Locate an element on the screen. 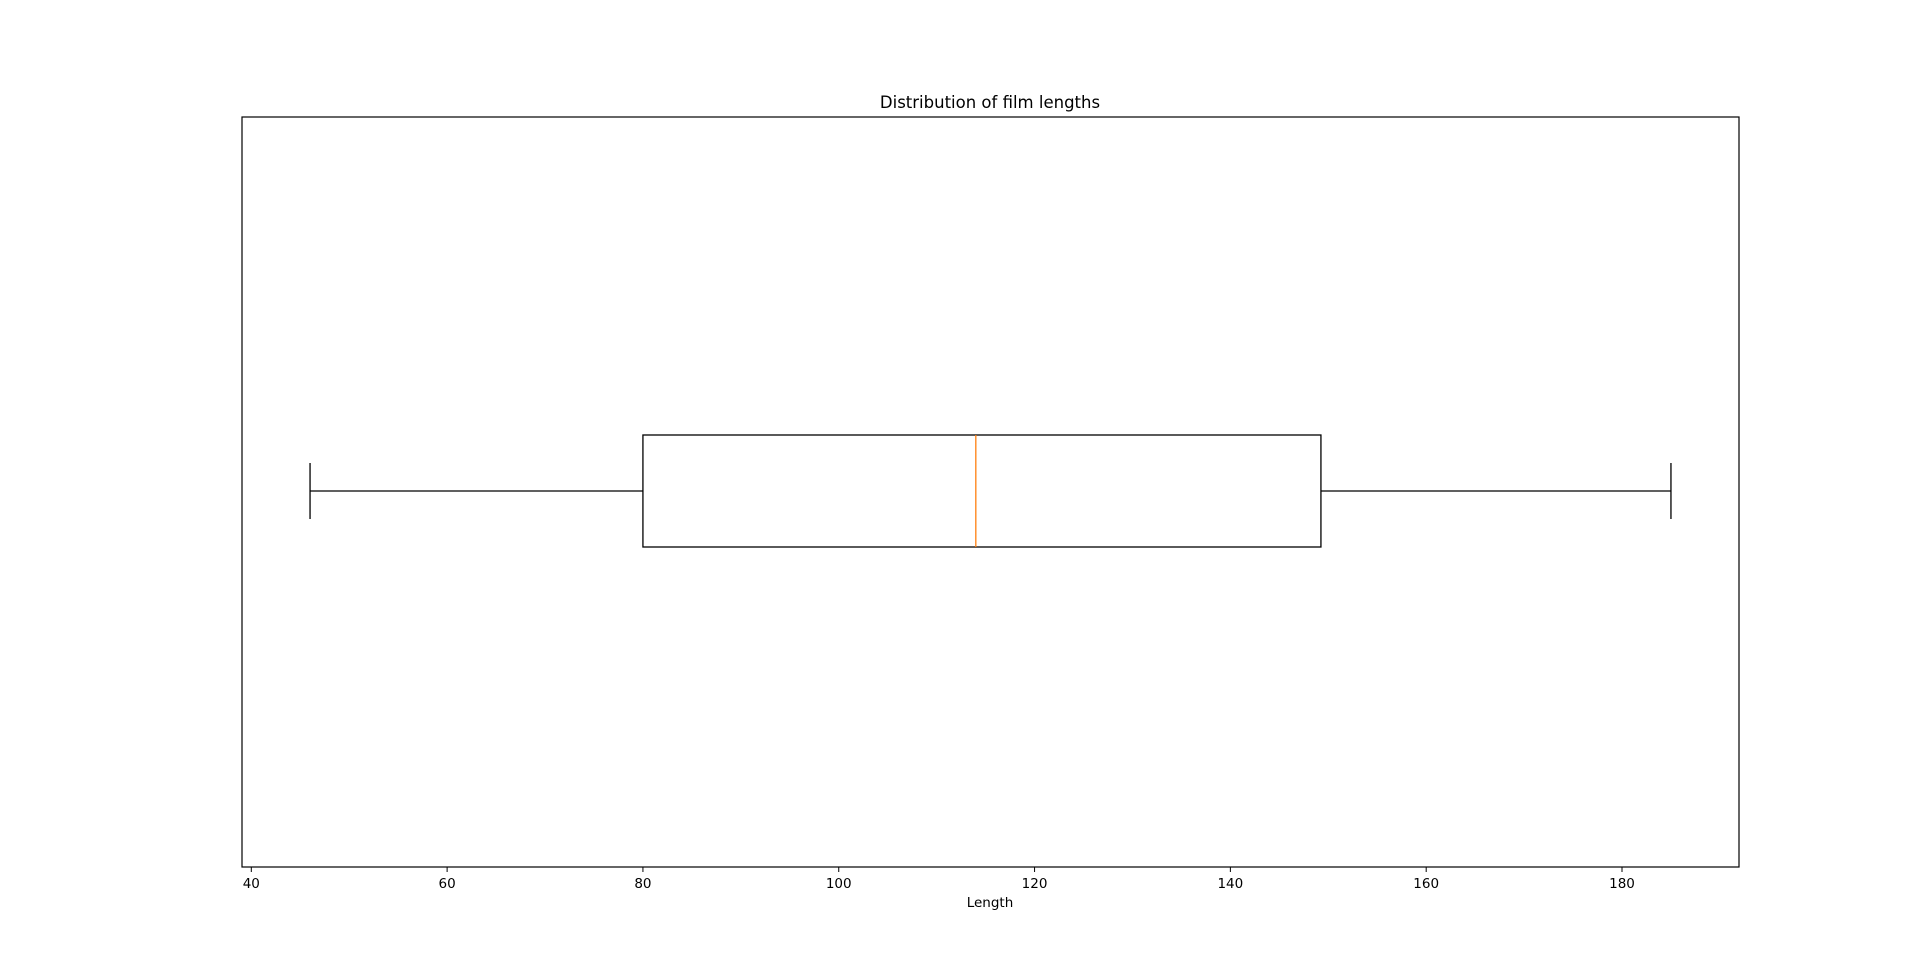  x-tick-label: 180 is located at coordinates (1622, 884).